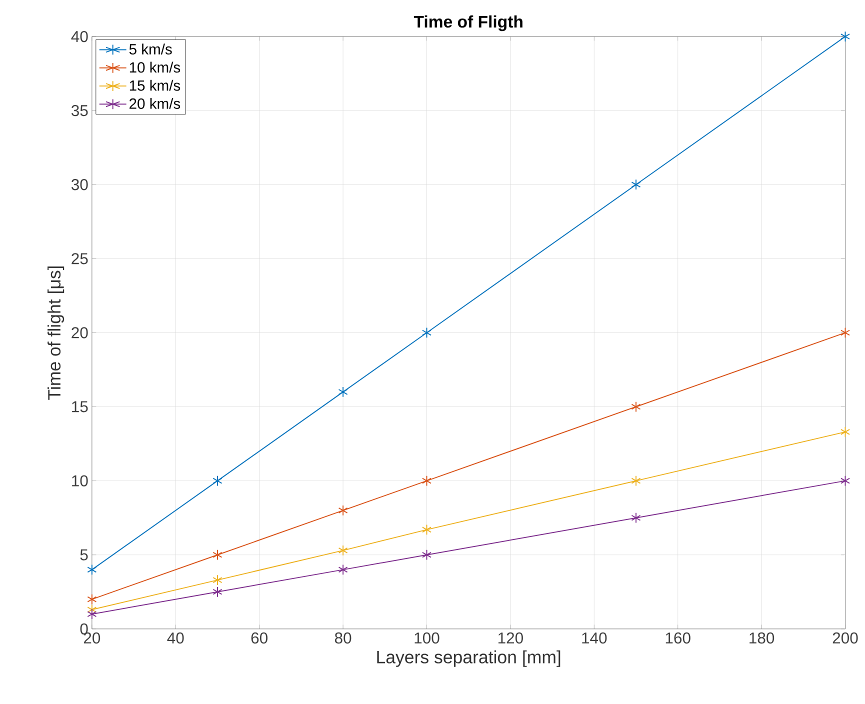  I want to click on y-tick-label: 25, so click(80, 258).